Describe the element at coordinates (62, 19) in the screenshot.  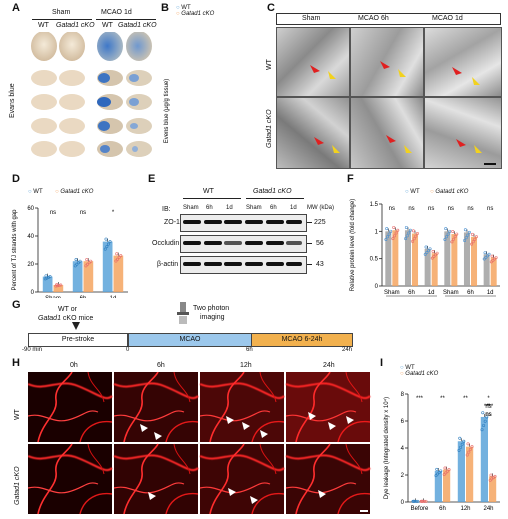
I see `panel-a-group-sham-line` at that location.